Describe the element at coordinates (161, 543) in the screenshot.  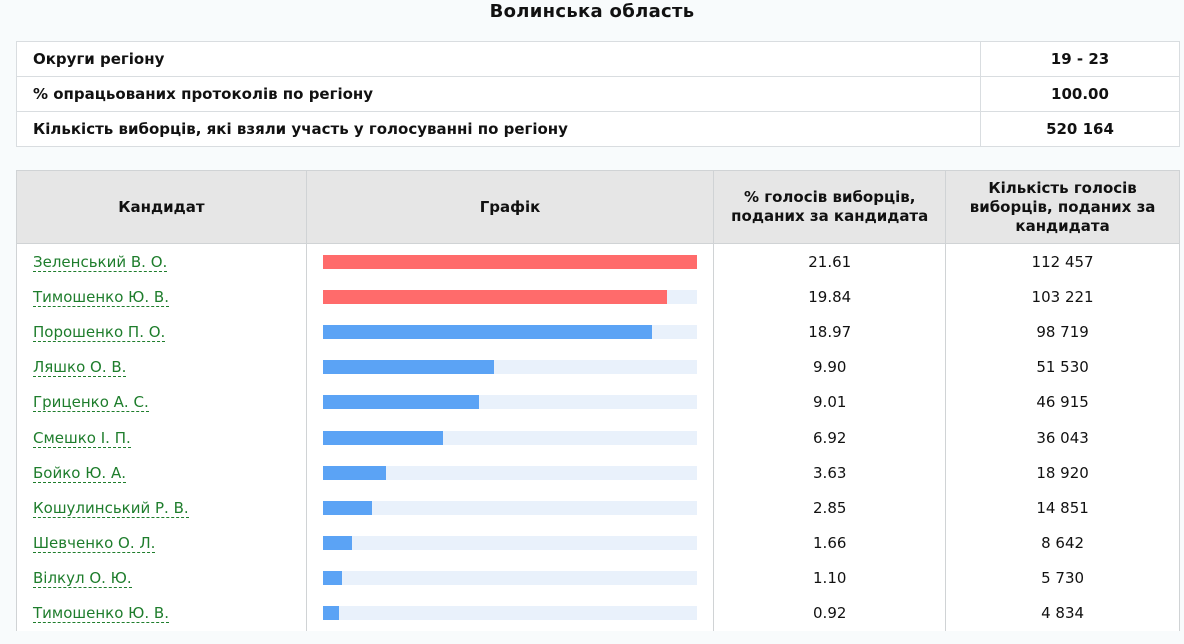
I see `candidate-cell: Шевченко О. Л.` at that location.